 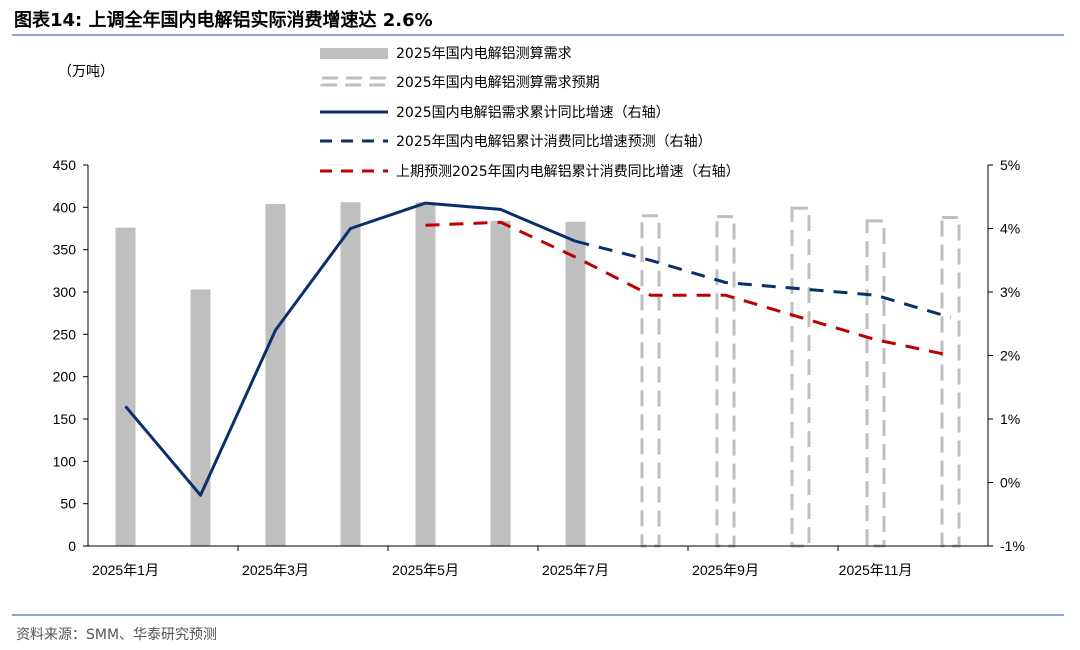 What do you see at coordinates (125, 570) in the screenshot?
I see `x-tick-label: 2025年1月` at bounding box center [125, 570].